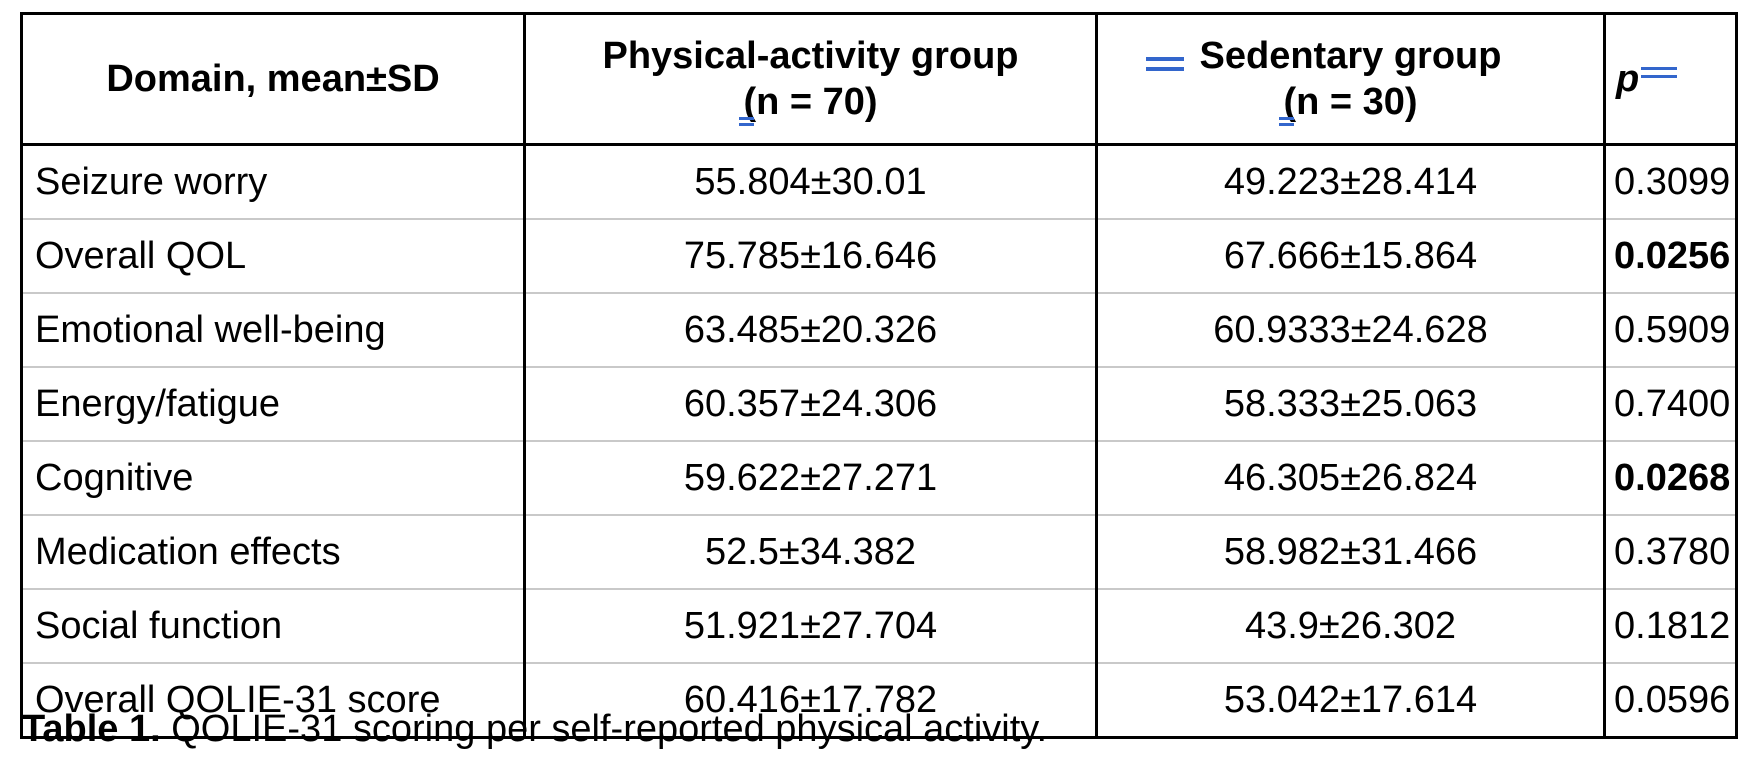 Image resolution: width=1748 pixels, height=766 pixels. I want to click on column-header-p-value: p, so click(1670, 79).